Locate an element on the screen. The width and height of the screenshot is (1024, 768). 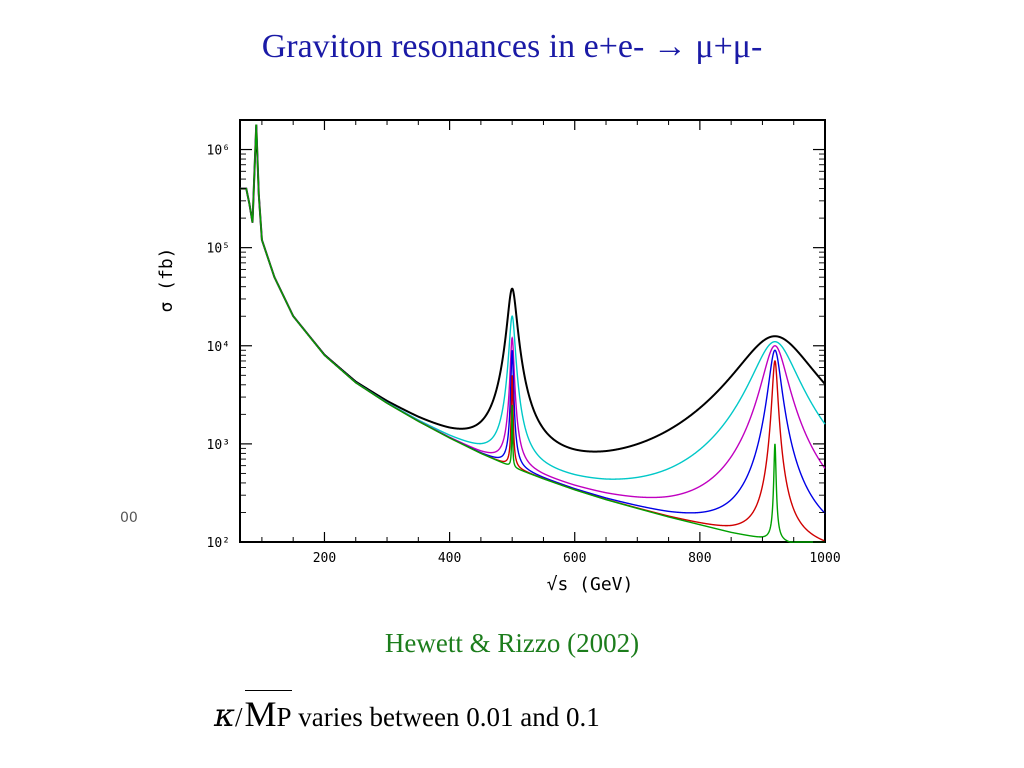
x-axis-label: √s (GeV) is located at coordinates (590, 584).